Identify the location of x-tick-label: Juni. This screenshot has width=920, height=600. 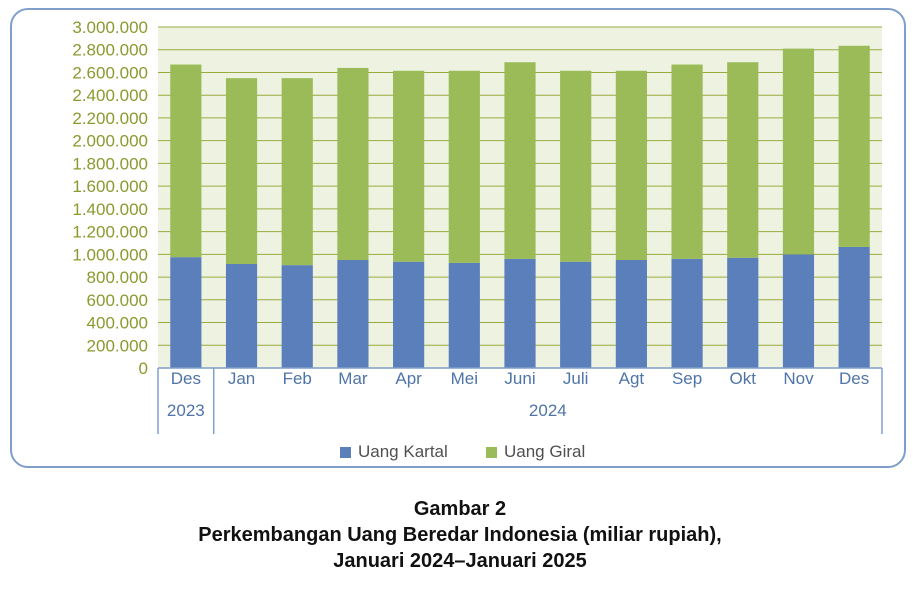
(519, 378).